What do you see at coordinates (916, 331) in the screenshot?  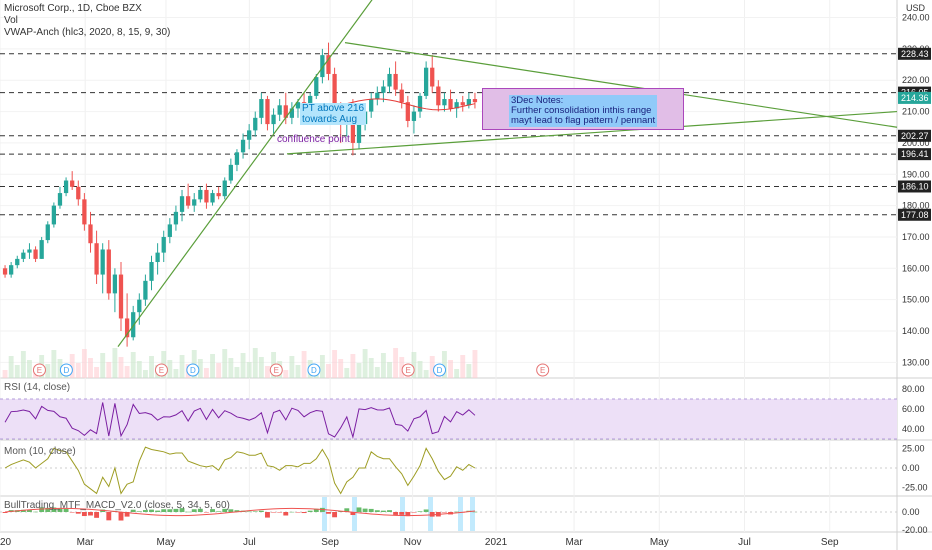 I see `price-tick-label: 140.00` at bounding box center [916, 331].